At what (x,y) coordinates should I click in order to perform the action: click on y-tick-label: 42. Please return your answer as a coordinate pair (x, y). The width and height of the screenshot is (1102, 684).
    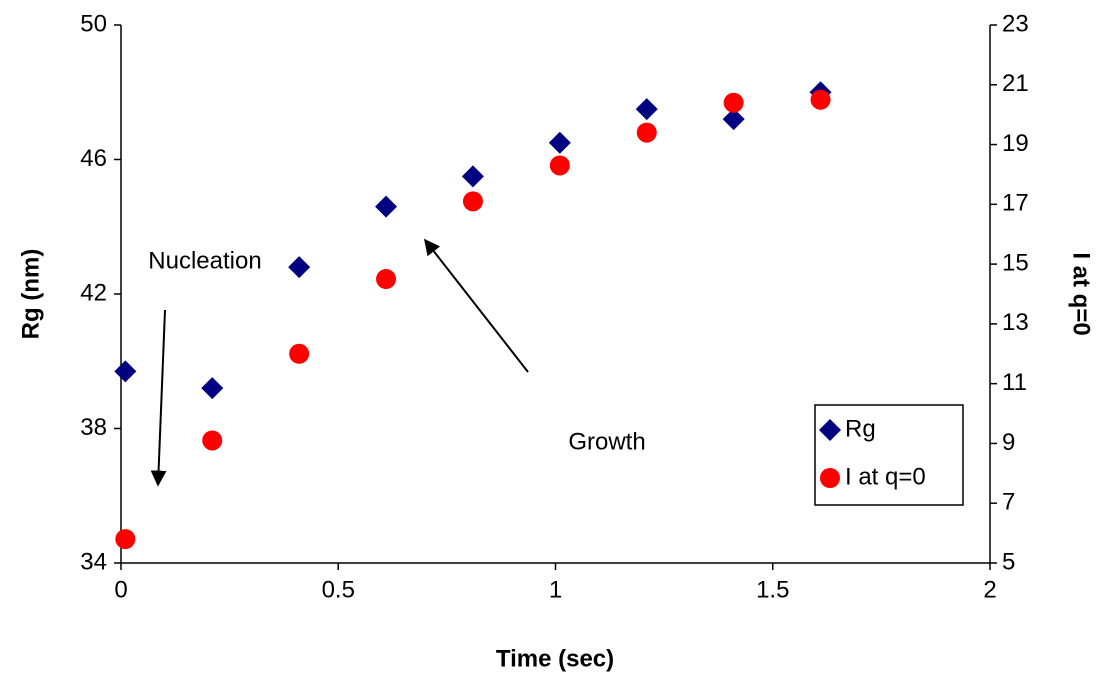
    Looking at the image, I should click on (93, 292).